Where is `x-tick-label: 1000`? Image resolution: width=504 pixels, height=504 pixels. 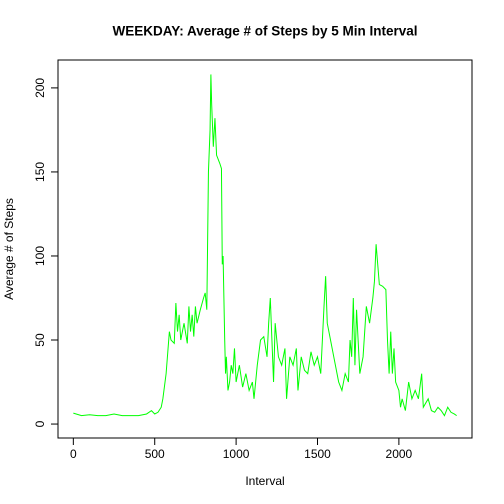
x-tick-label: 1000 is located at coordinates (236, 454).